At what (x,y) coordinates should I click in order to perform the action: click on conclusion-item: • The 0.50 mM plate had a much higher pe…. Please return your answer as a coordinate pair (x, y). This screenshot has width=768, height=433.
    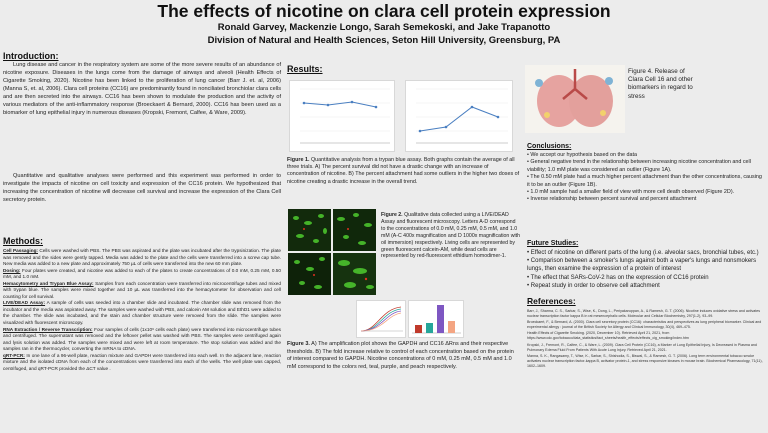
    Looking at the image, I should click on (644, 181).